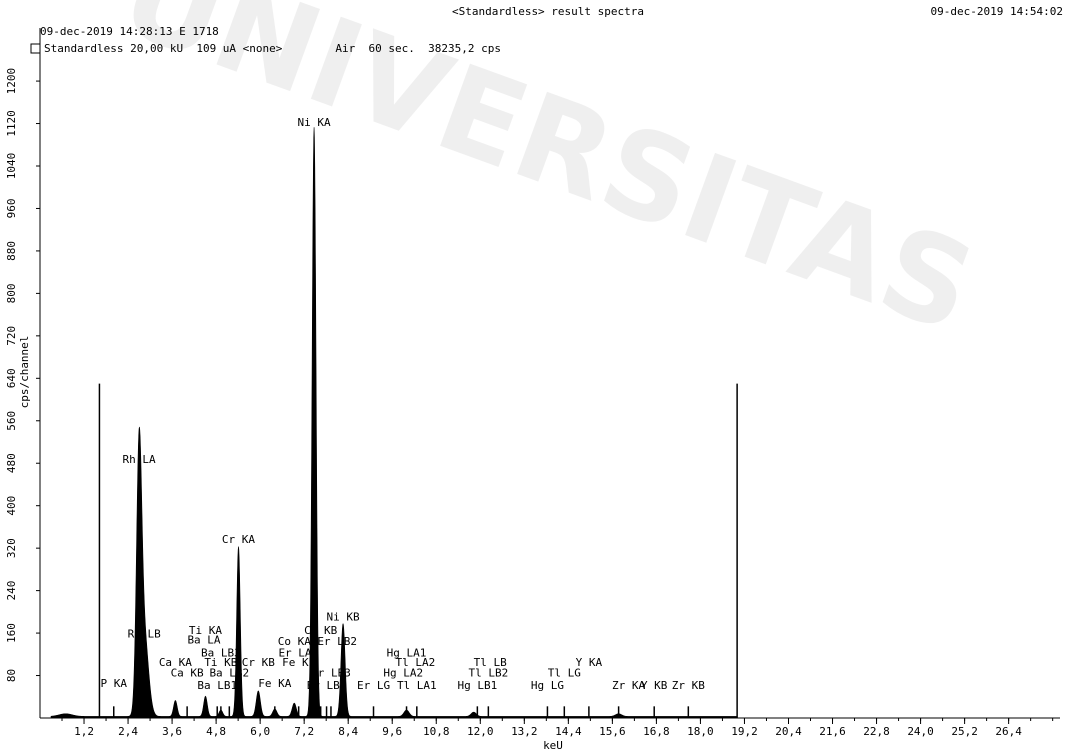 The height and width of the screenshot is (756, 1068). Describe the element at coordinates (294, 652) in the screenshot. I see `peak-label: Er LA` at that location.